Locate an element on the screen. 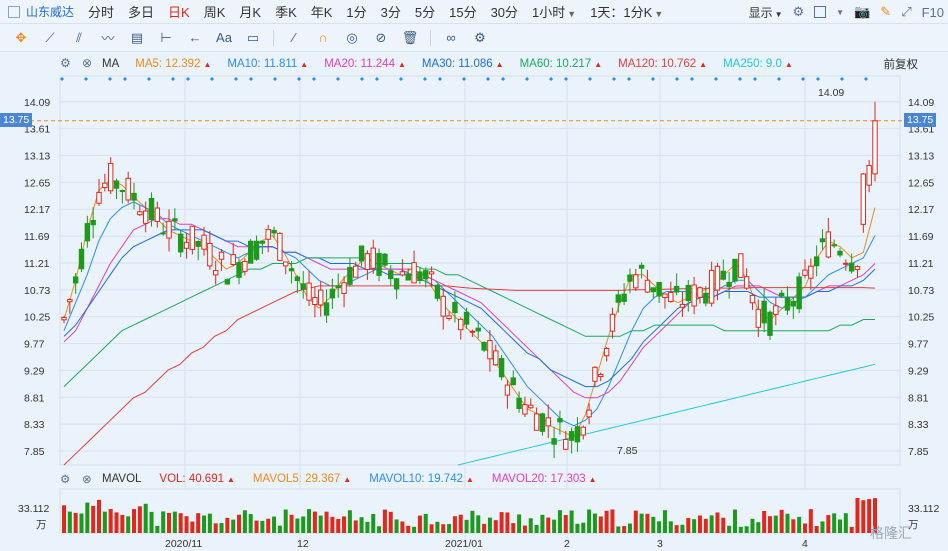 The height and width of the screenshot is (551, 948). settings-icon: ⚙ is located at coordinates (798, 11).